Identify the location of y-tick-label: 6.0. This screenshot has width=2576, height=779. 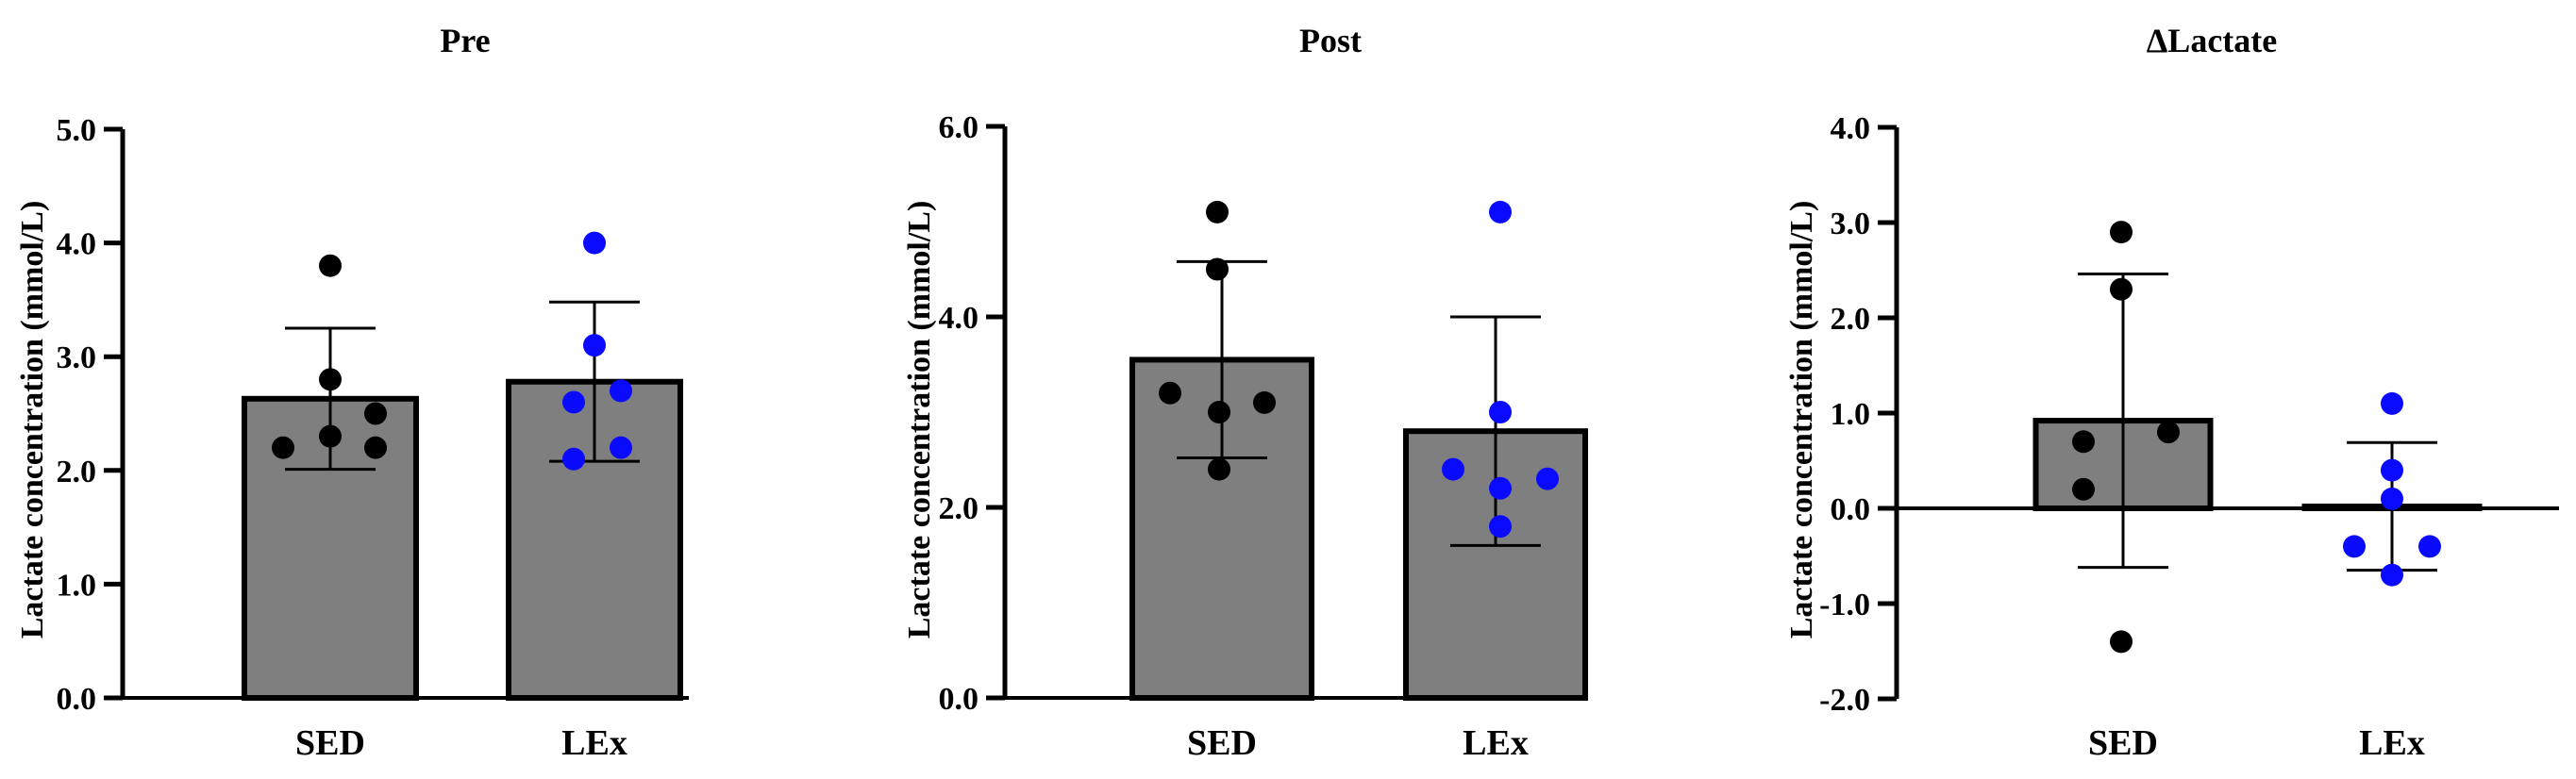
(959, 127).